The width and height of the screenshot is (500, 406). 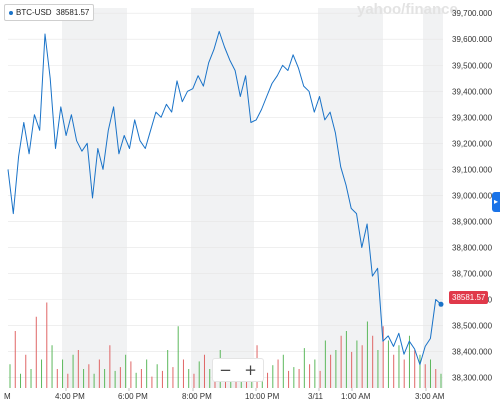 I want to click on y-tick-label: 38,800.000, so click(x=472, y=247).